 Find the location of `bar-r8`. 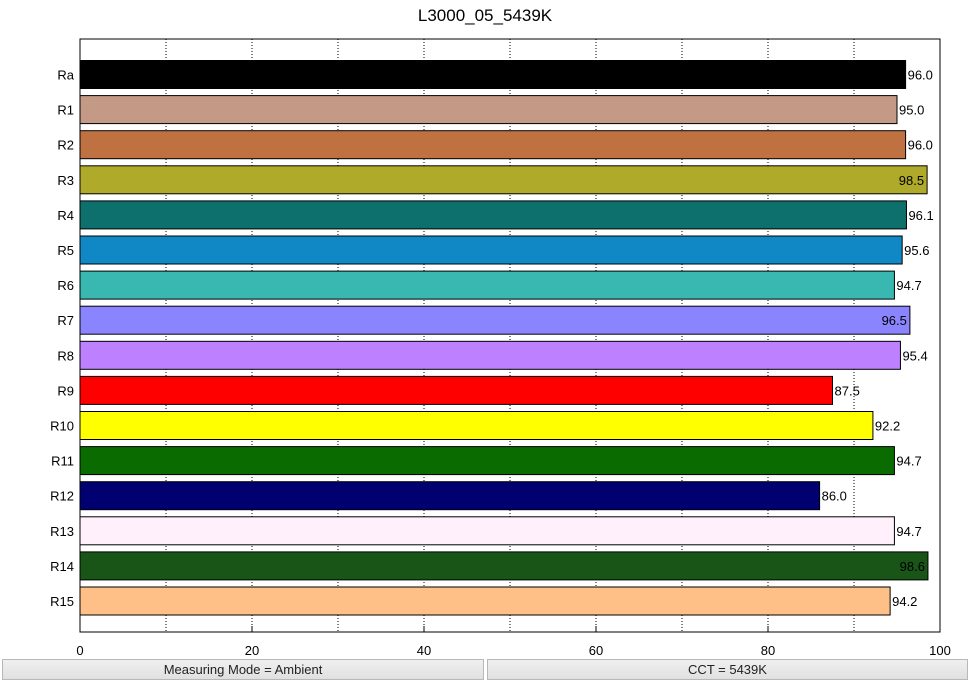

bar-r8 is located at coordinates (490, 355).